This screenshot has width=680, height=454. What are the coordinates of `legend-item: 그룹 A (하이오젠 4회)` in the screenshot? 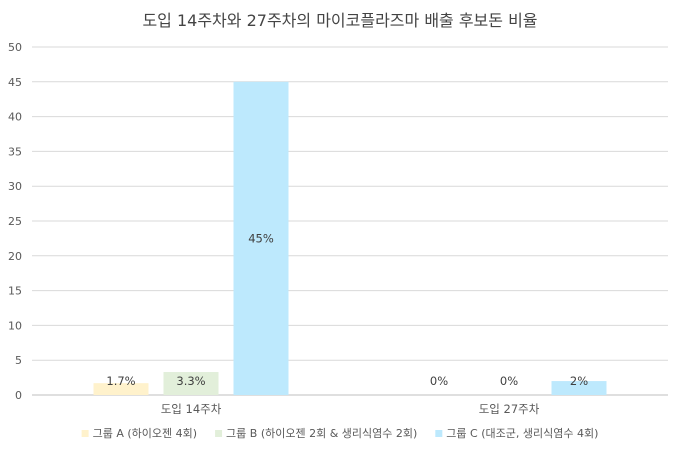 It's located at (139, 433).